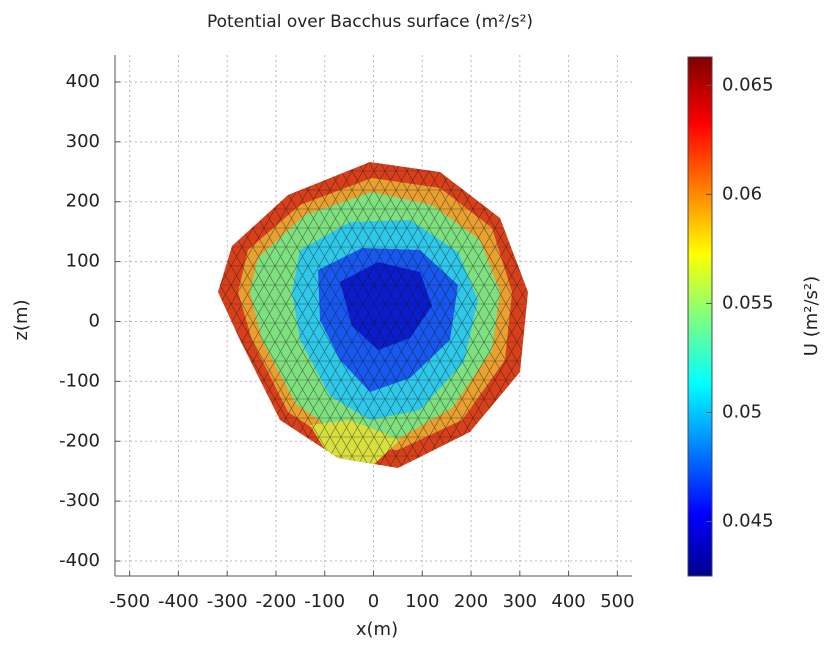 The width and height of the screenshot is (829, 646). What do you see at coordinates (617, 601) in the screenshot?
I see `x-tick-label: 500` at bounding box center [617, 601].